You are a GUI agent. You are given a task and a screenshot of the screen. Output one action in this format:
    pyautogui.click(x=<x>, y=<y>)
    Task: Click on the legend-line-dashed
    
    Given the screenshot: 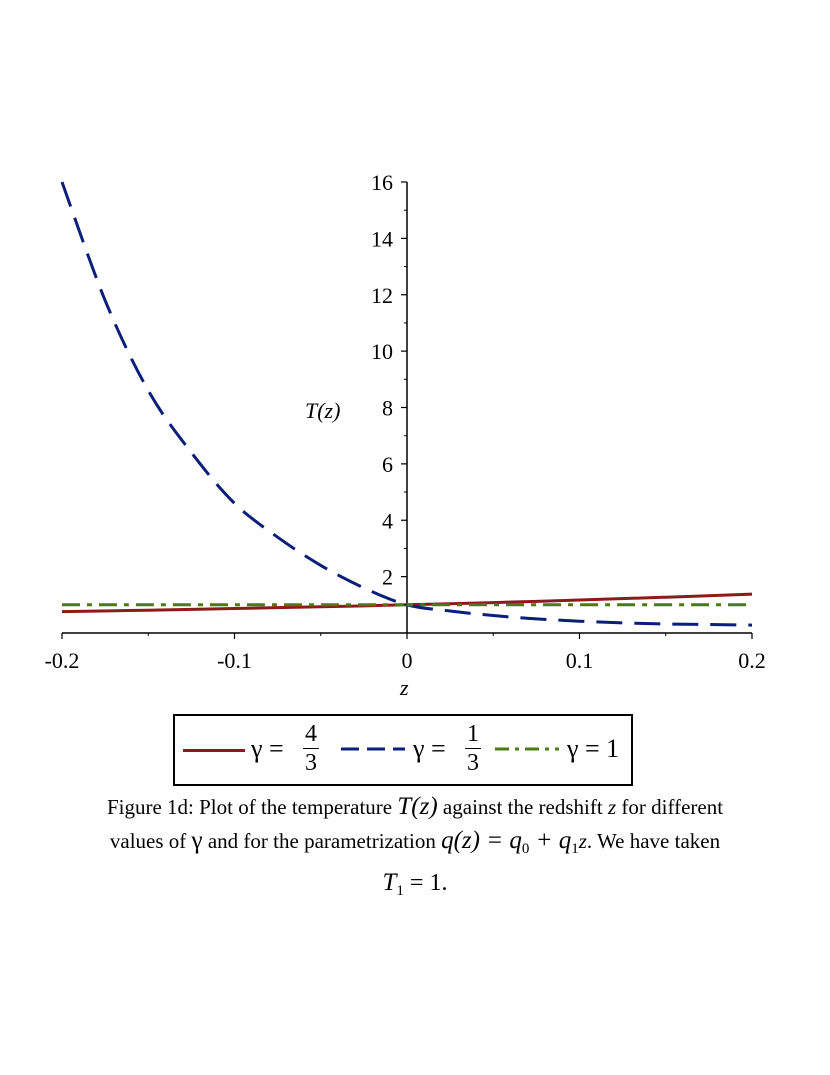 What is the action you would take?
    pyautogui.click(x=373, y=749)
    